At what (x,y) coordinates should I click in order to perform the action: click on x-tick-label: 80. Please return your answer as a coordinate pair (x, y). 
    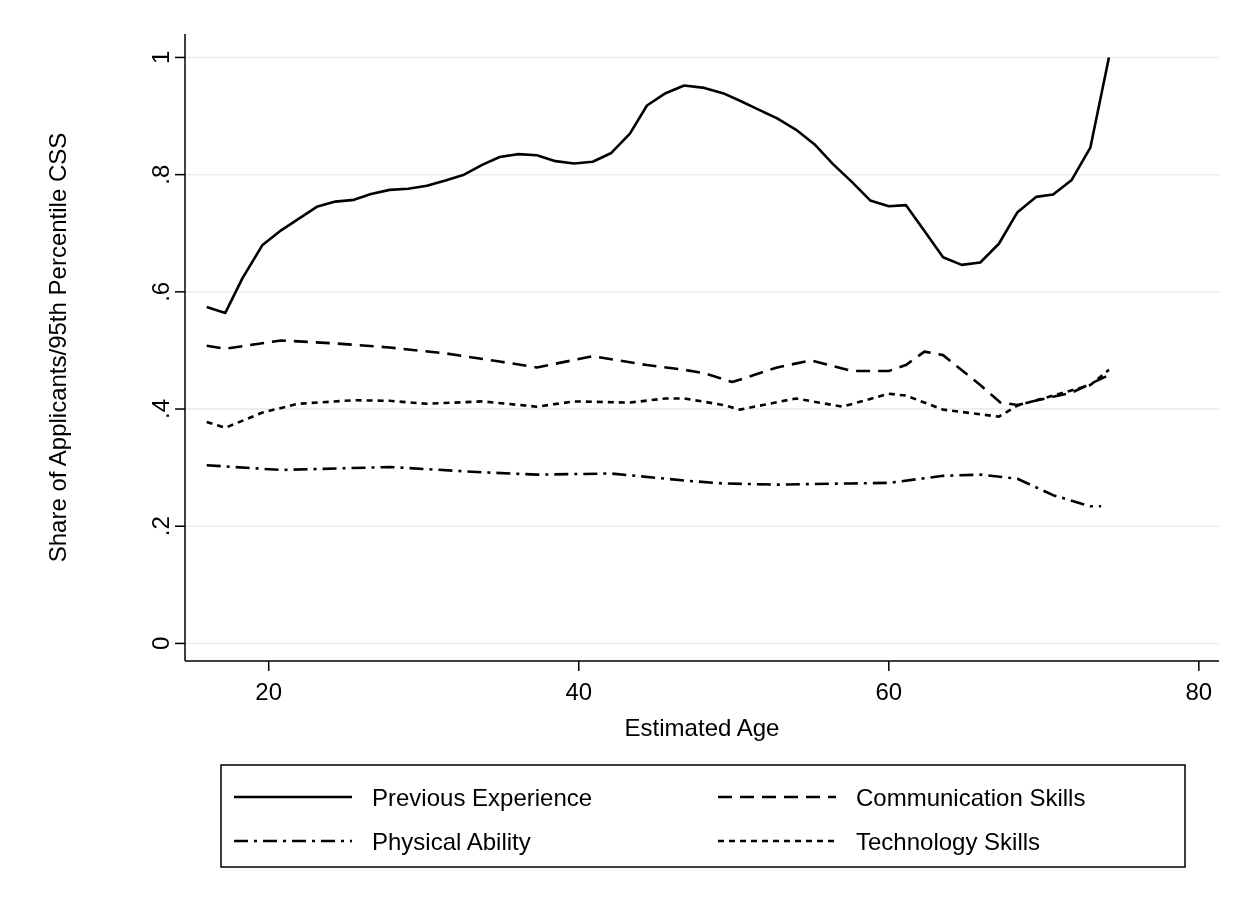
    Looking at the image, I should click on (1199, 691).